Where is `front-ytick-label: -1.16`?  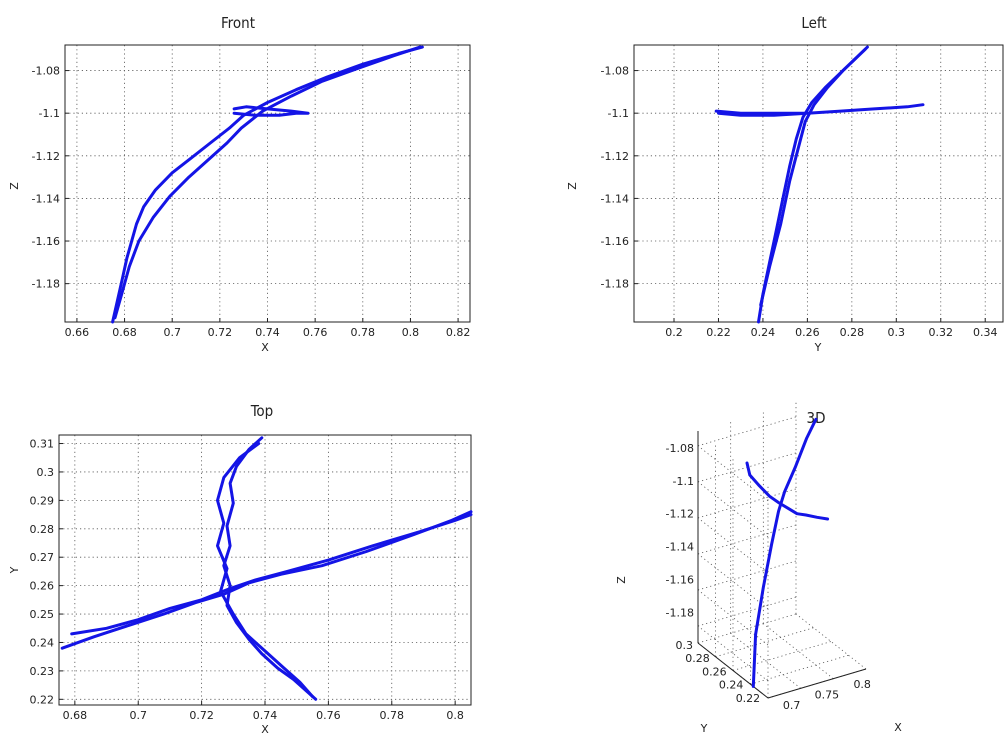
front-ytick-label: -1.16 is located at coordinates (46, 241).